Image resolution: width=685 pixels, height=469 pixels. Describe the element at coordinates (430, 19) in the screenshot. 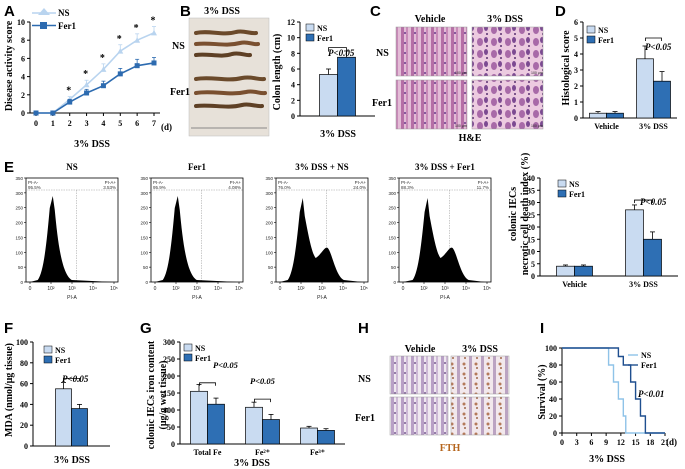

I see `panel-c-col-vehicle: Vehicle` at that location.